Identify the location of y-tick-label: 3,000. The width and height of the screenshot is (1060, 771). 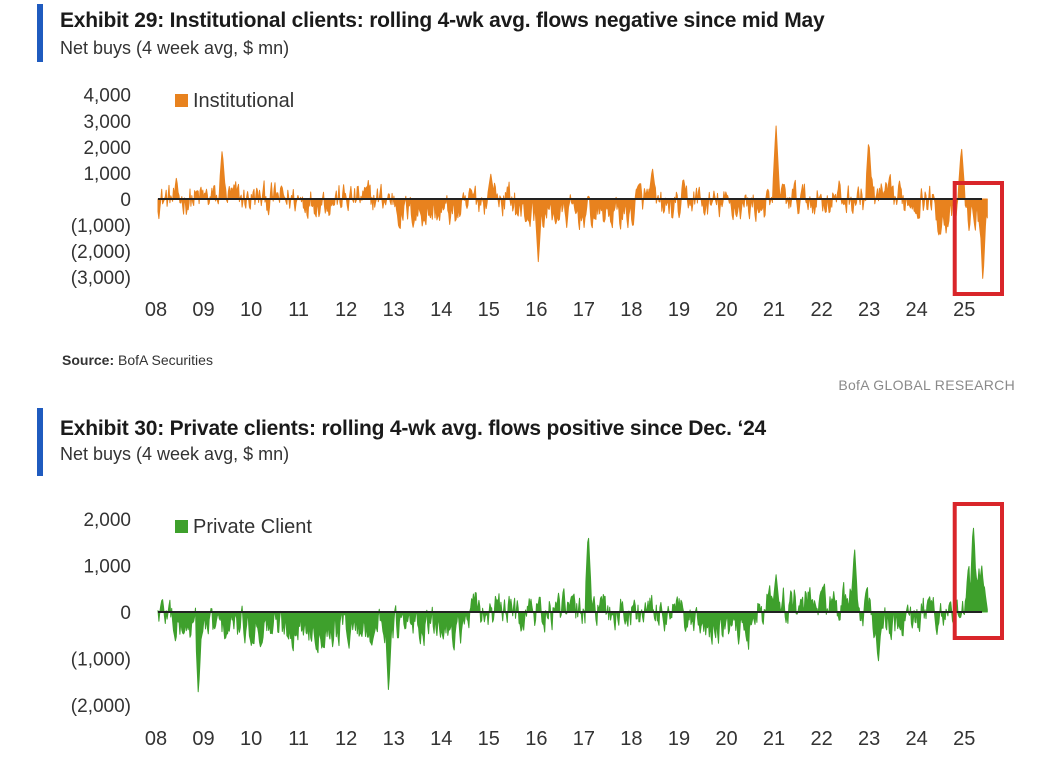
(107, 122).